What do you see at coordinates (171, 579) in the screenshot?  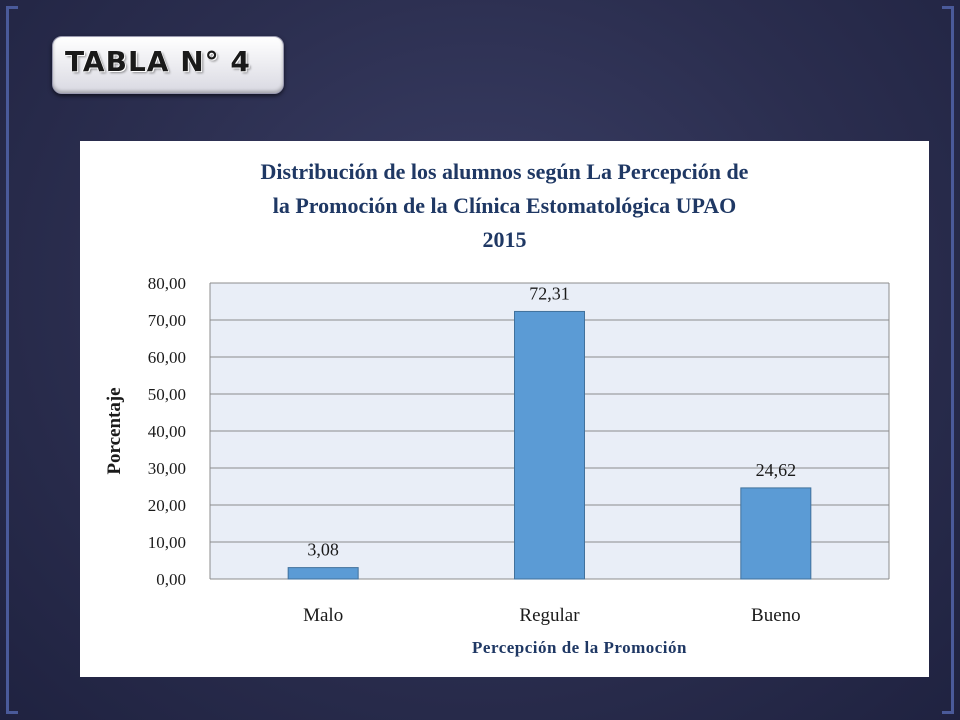 I see `y-tick-label: 0,00` at bounding box center [171, 579].